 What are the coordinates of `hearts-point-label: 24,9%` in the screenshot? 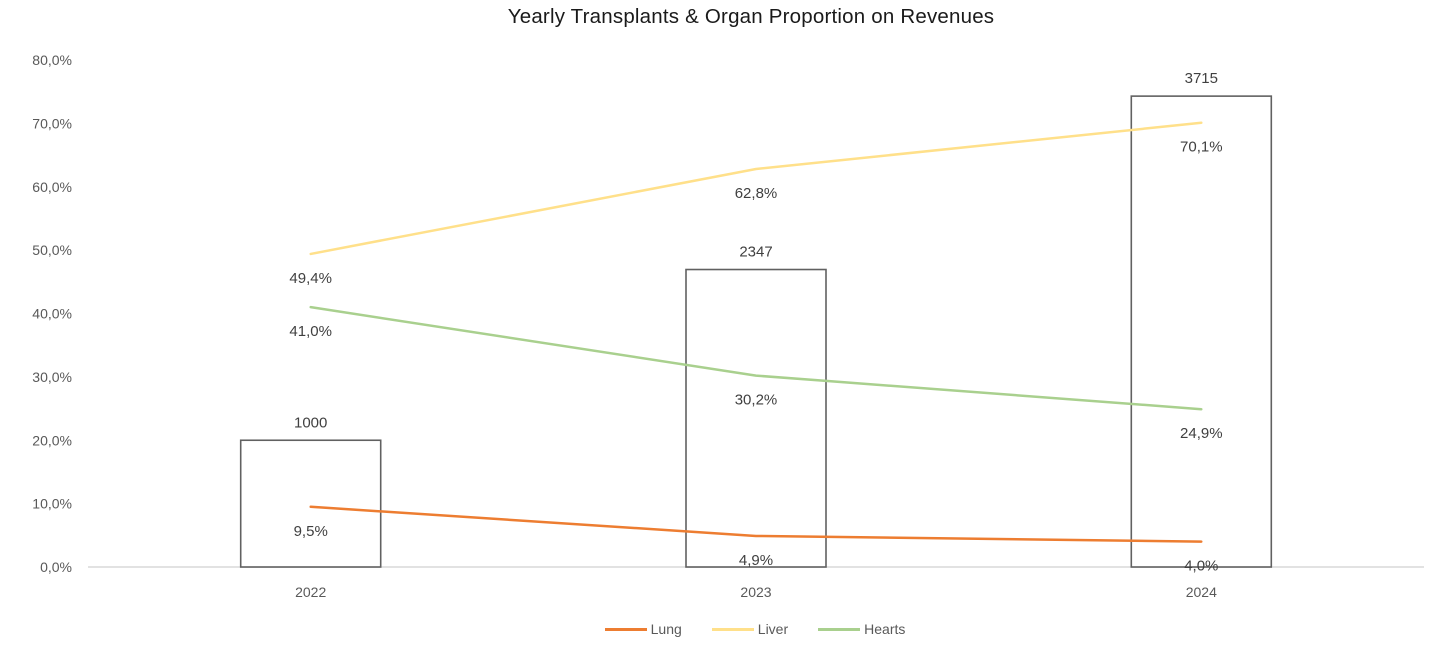 It's located at (1201, 433).